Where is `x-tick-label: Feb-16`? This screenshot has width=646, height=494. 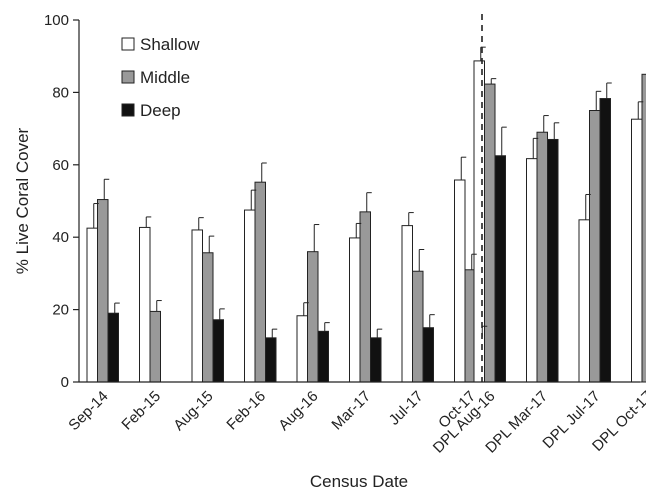 x-tick-label: Feb-16 is located at coordinates (246, 411).